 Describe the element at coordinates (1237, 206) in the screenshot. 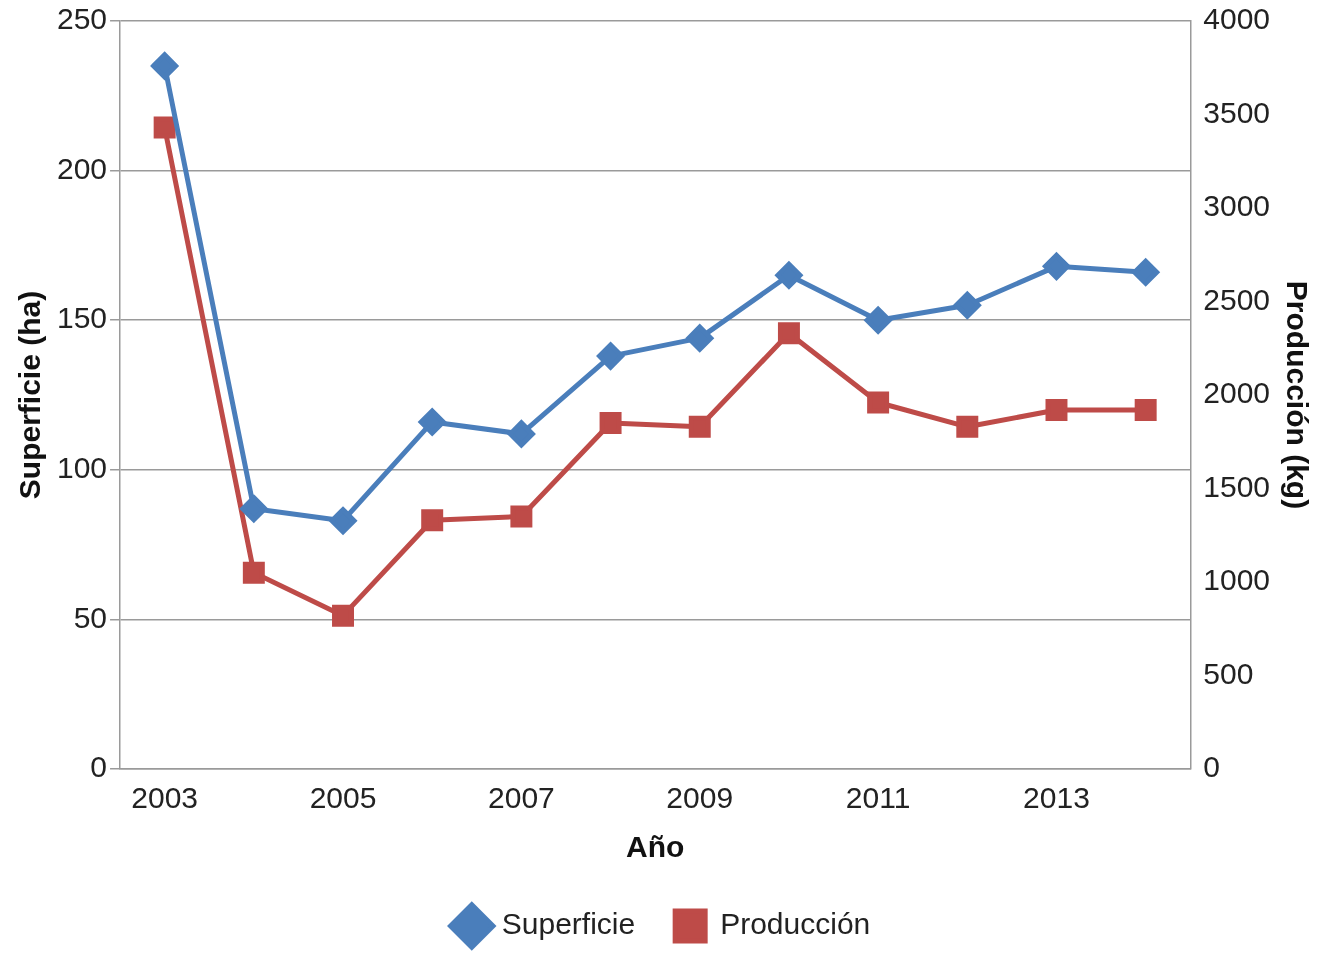

I see `y2-tick-label: 3000` at that location.